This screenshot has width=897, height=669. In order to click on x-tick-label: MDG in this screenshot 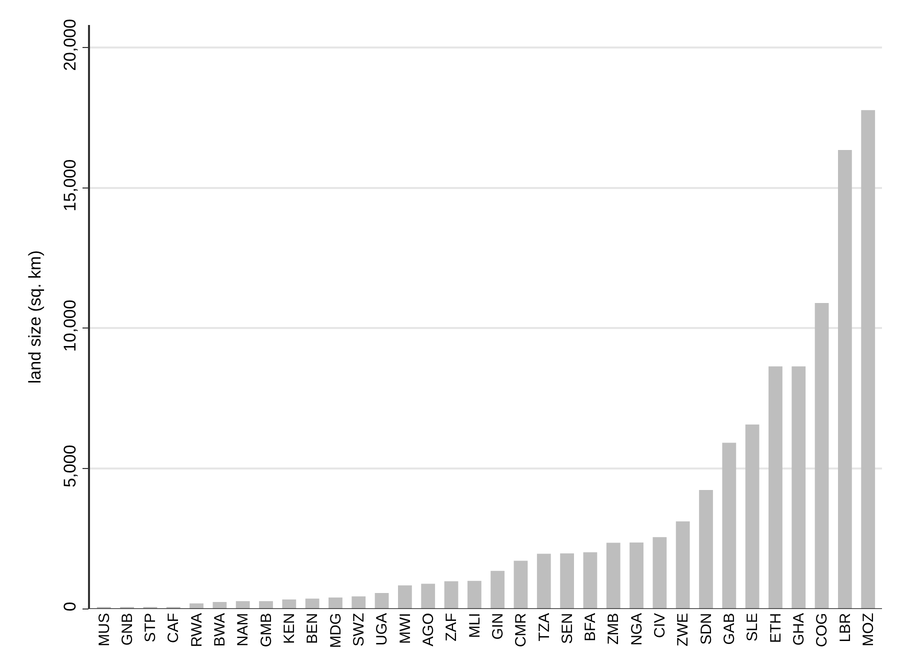, I will do `click(335, 630)`.